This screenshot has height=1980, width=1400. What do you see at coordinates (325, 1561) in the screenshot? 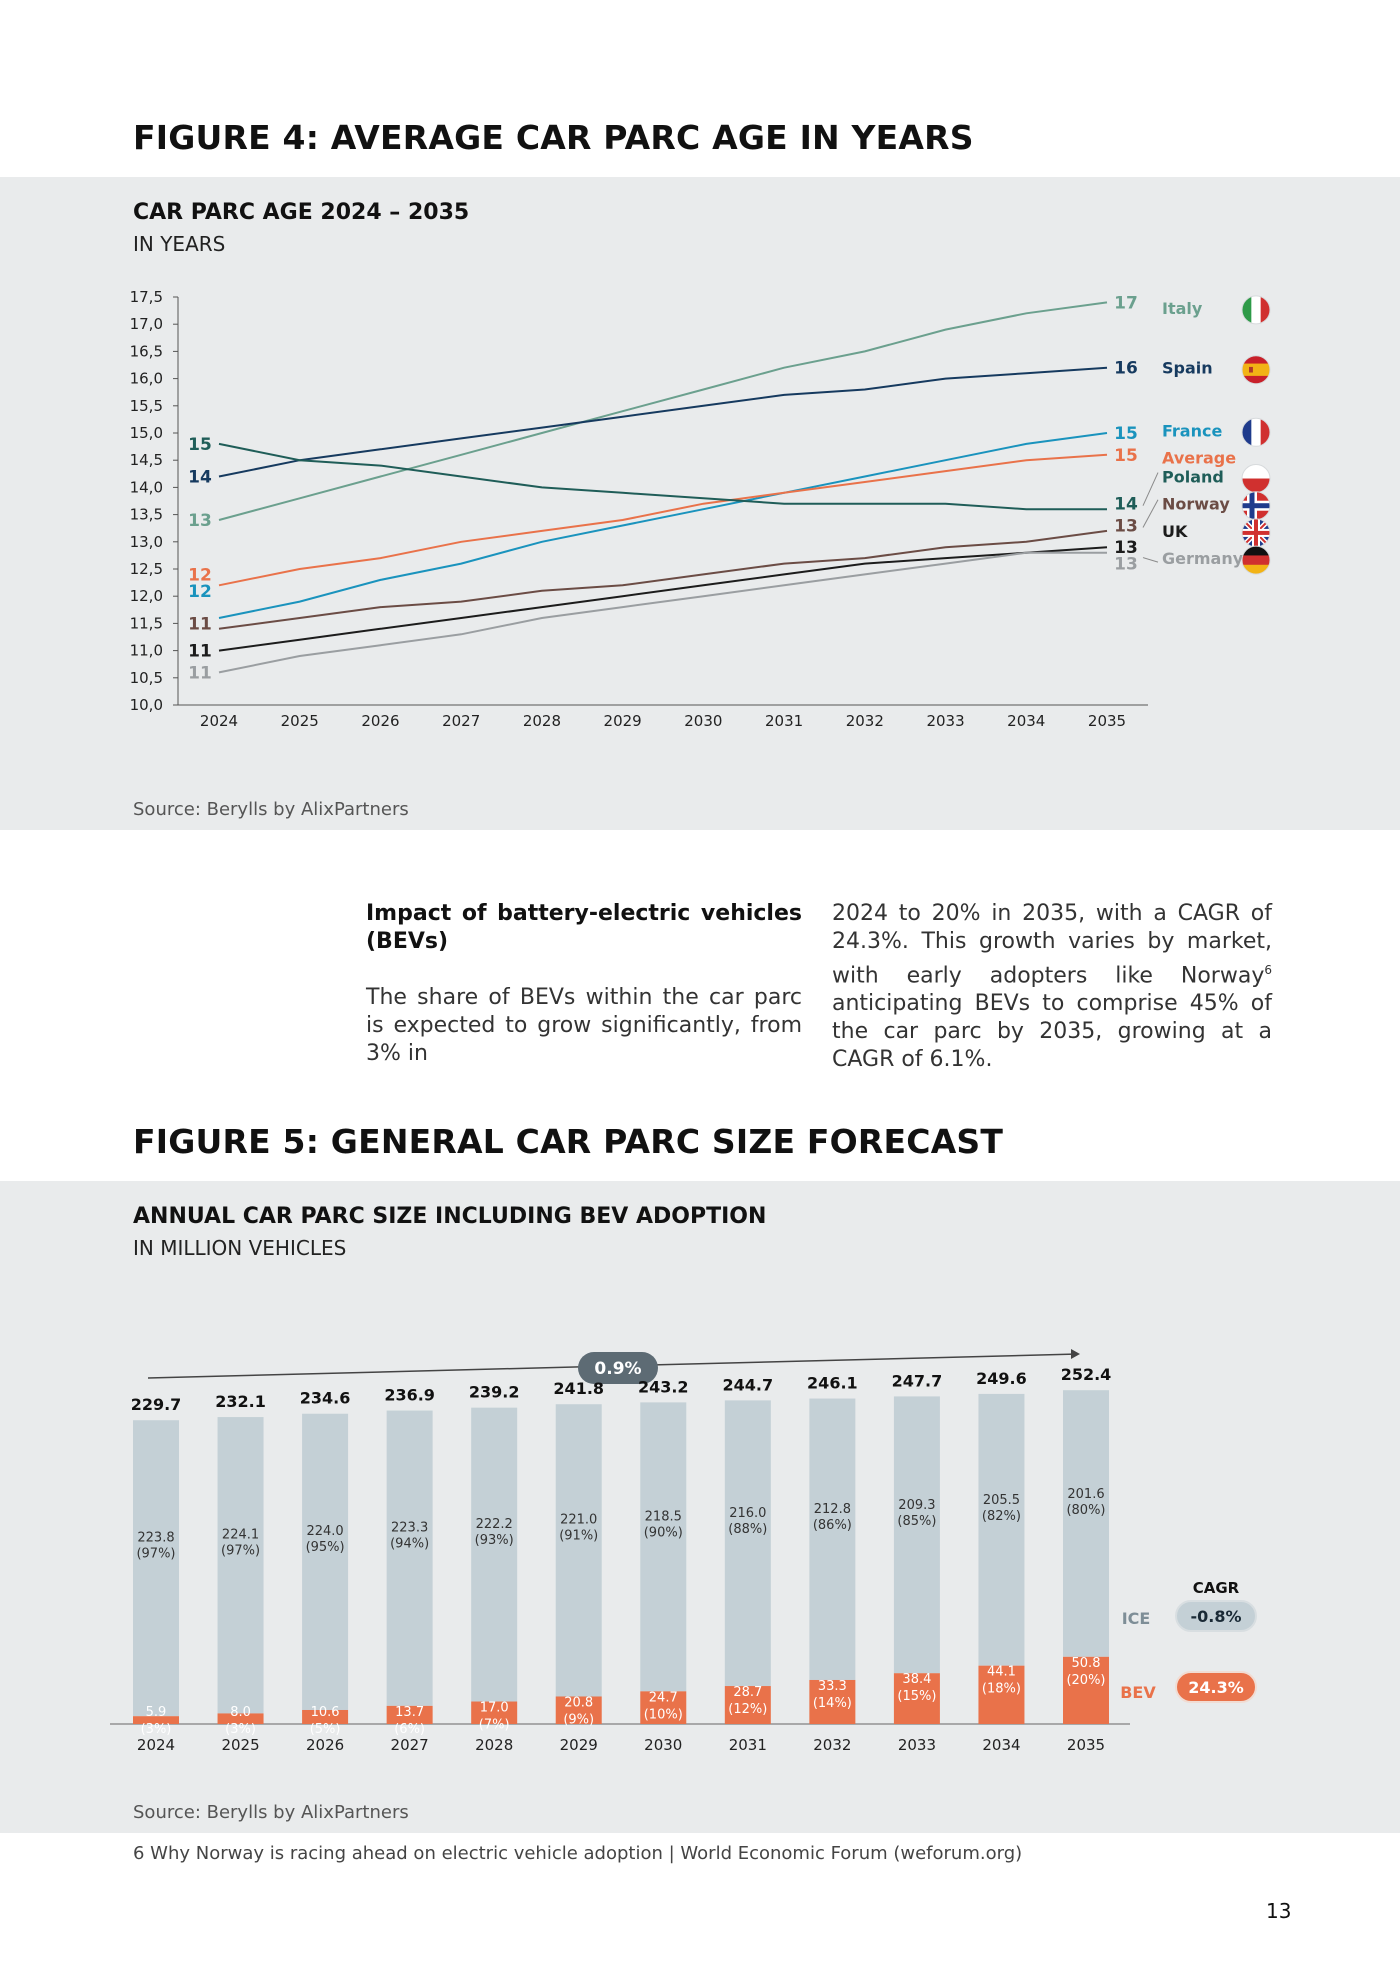
I see `bar-ice-2026` at bounding box center [325, 1561].